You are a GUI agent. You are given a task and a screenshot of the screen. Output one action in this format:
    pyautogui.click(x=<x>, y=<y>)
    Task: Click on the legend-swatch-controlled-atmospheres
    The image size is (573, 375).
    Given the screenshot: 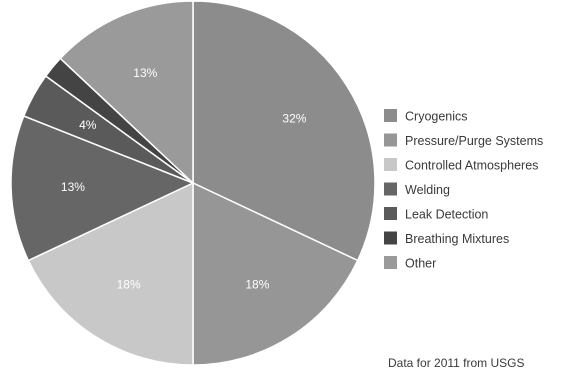 What is the action you would take?
    pyautogui.click(x=390, y=164)
    